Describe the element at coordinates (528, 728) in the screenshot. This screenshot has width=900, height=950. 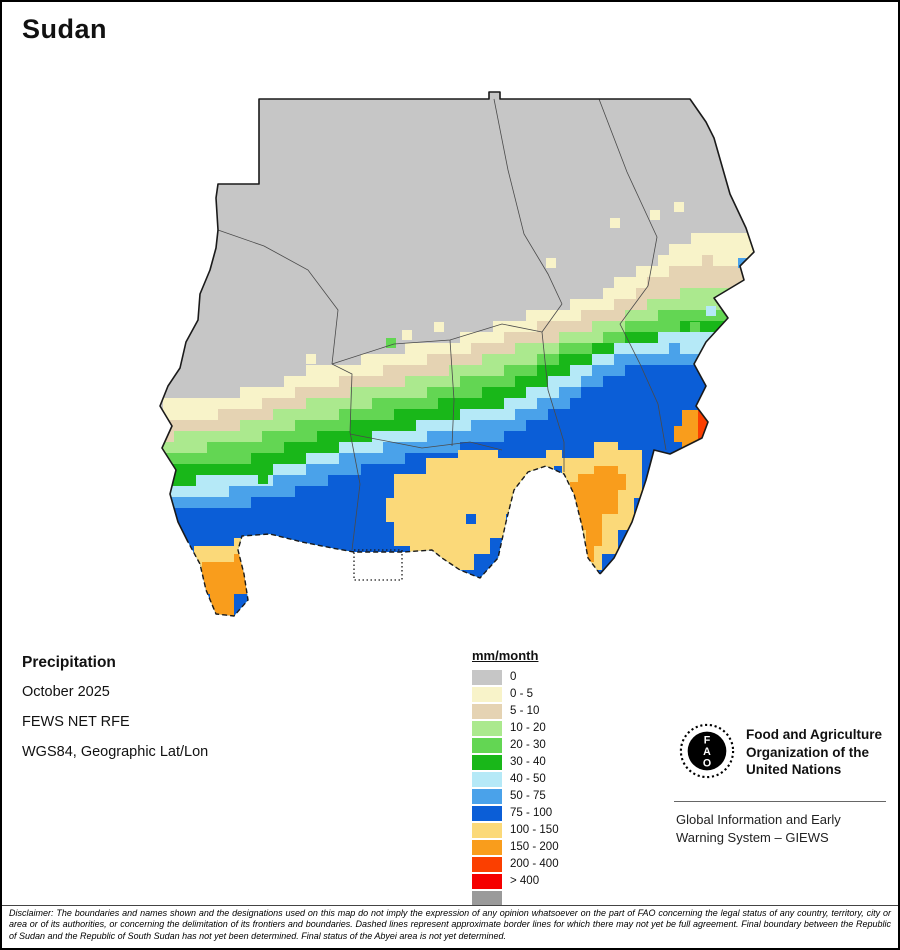
I see `legend-label: 10 - 20` at that location.